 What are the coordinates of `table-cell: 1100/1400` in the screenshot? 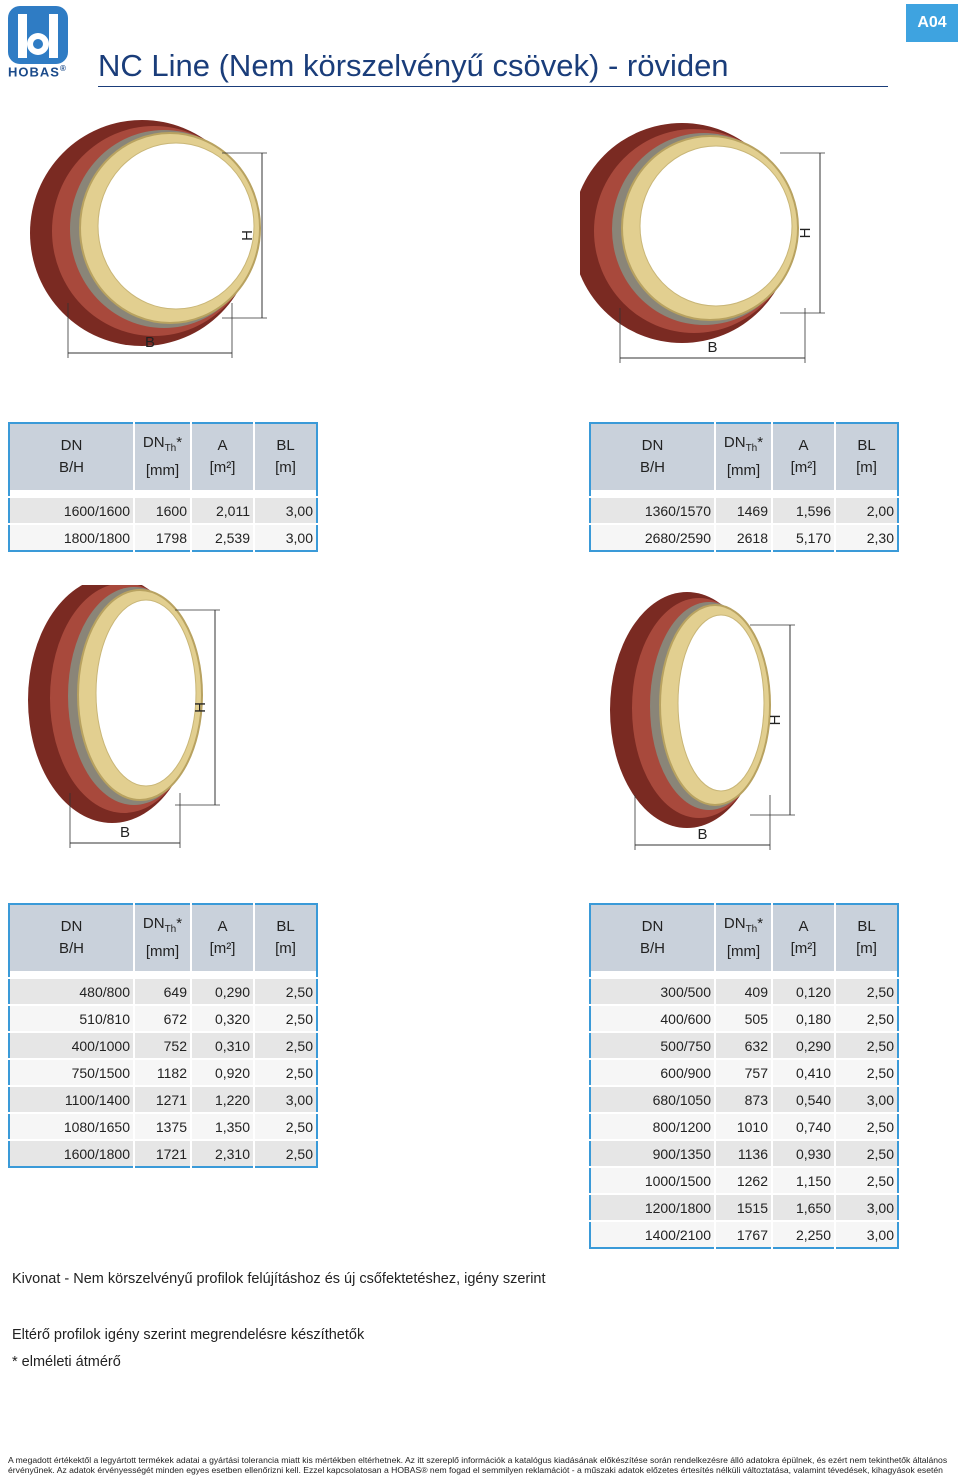 It's located at (72, 1099).